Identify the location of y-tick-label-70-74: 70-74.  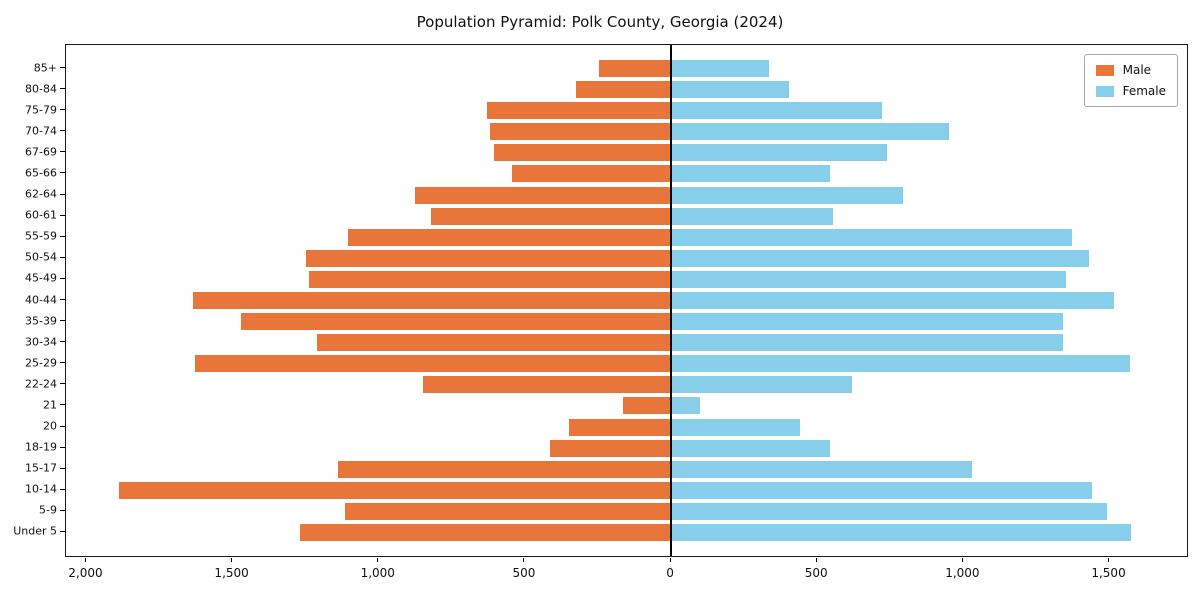
(41, 131).